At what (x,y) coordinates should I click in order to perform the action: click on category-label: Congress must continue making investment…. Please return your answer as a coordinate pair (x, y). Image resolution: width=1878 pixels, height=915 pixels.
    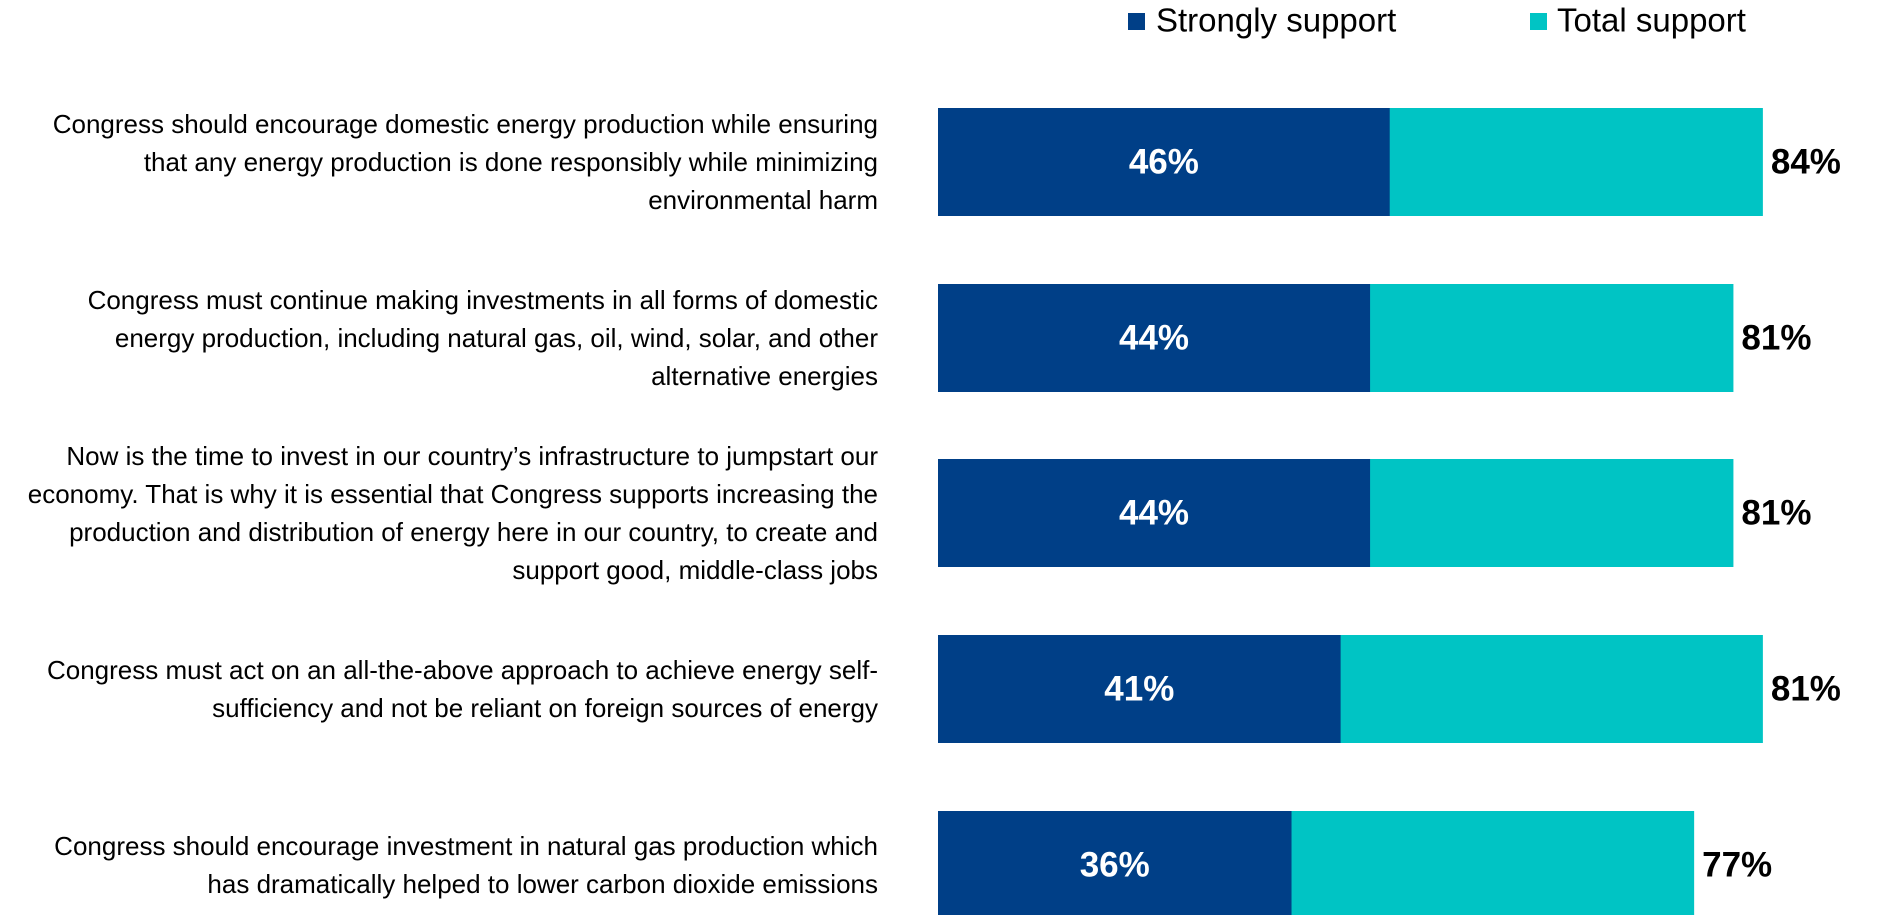
    Looking at the image, I should click on (482, 338).